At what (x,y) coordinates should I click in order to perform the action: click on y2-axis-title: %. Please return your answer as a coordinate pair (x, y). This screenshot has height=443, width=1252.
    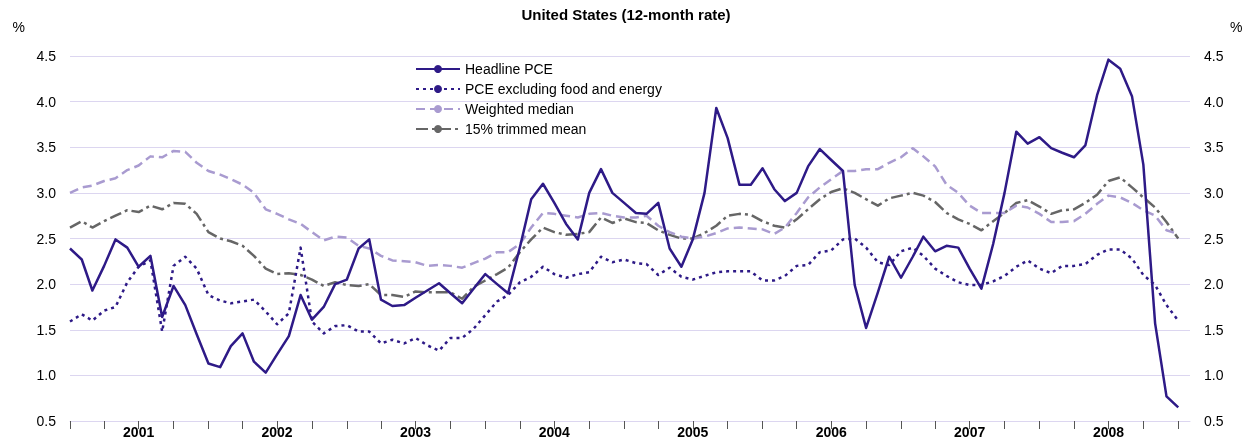
    Looking at the image, I should click on (1236, 27).